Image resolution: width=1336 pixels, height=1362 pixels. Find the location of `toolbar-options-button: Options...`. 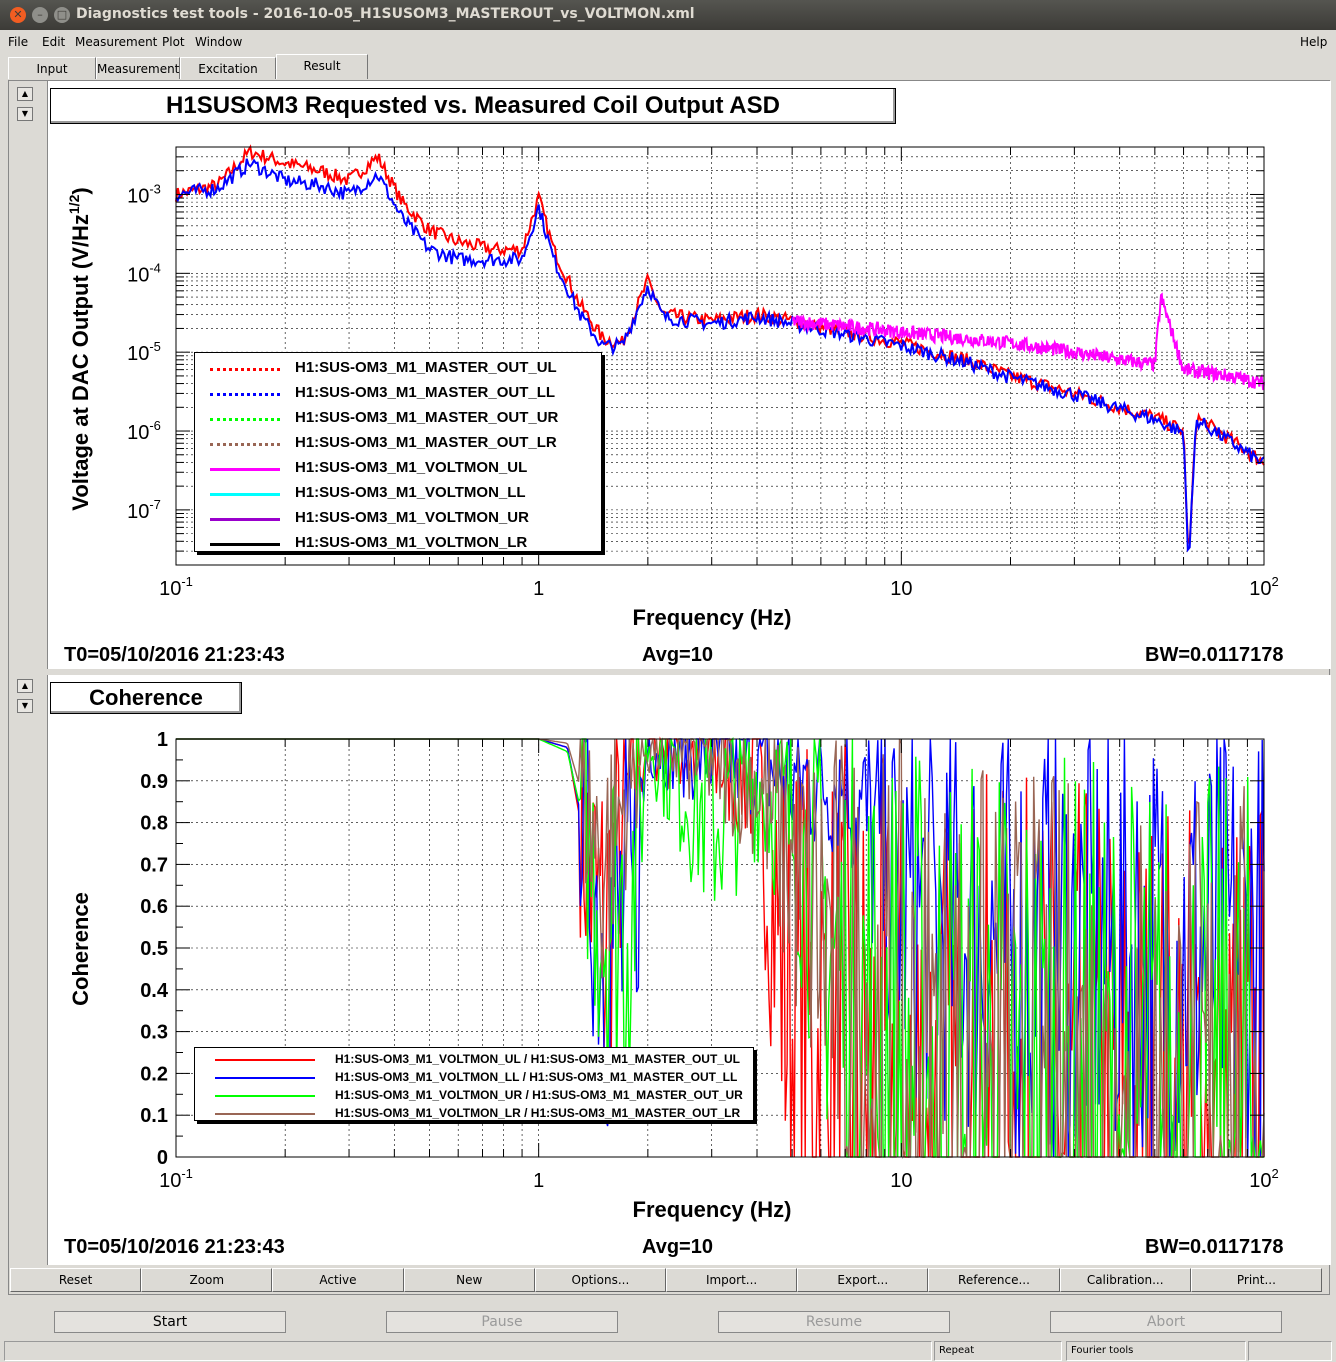

toolbar-options-button: Options... is located at coordinates (600, 1280).